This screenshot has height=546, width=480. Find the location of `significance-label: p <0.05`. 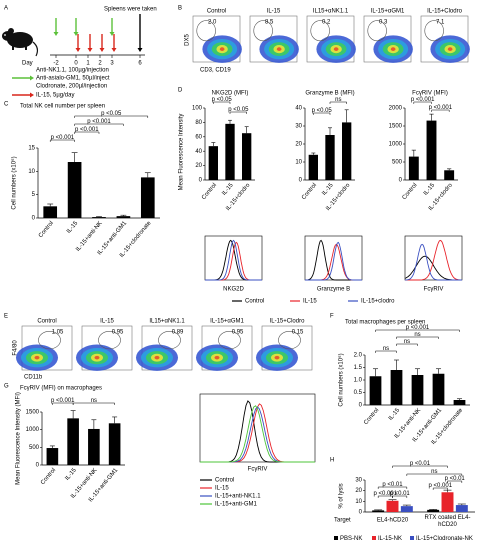

significance-label: p <0.05 is located at coordinates (322, 111).